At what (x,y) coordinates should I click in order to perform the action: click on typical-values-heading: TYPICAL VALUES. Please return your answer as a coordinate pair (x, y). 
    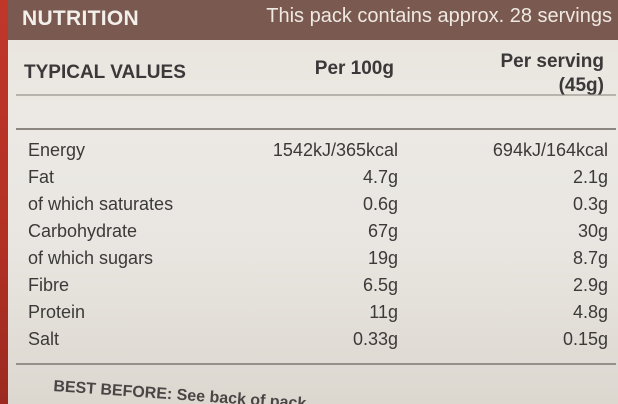
    Looking at the image, I should click on (105, 72).